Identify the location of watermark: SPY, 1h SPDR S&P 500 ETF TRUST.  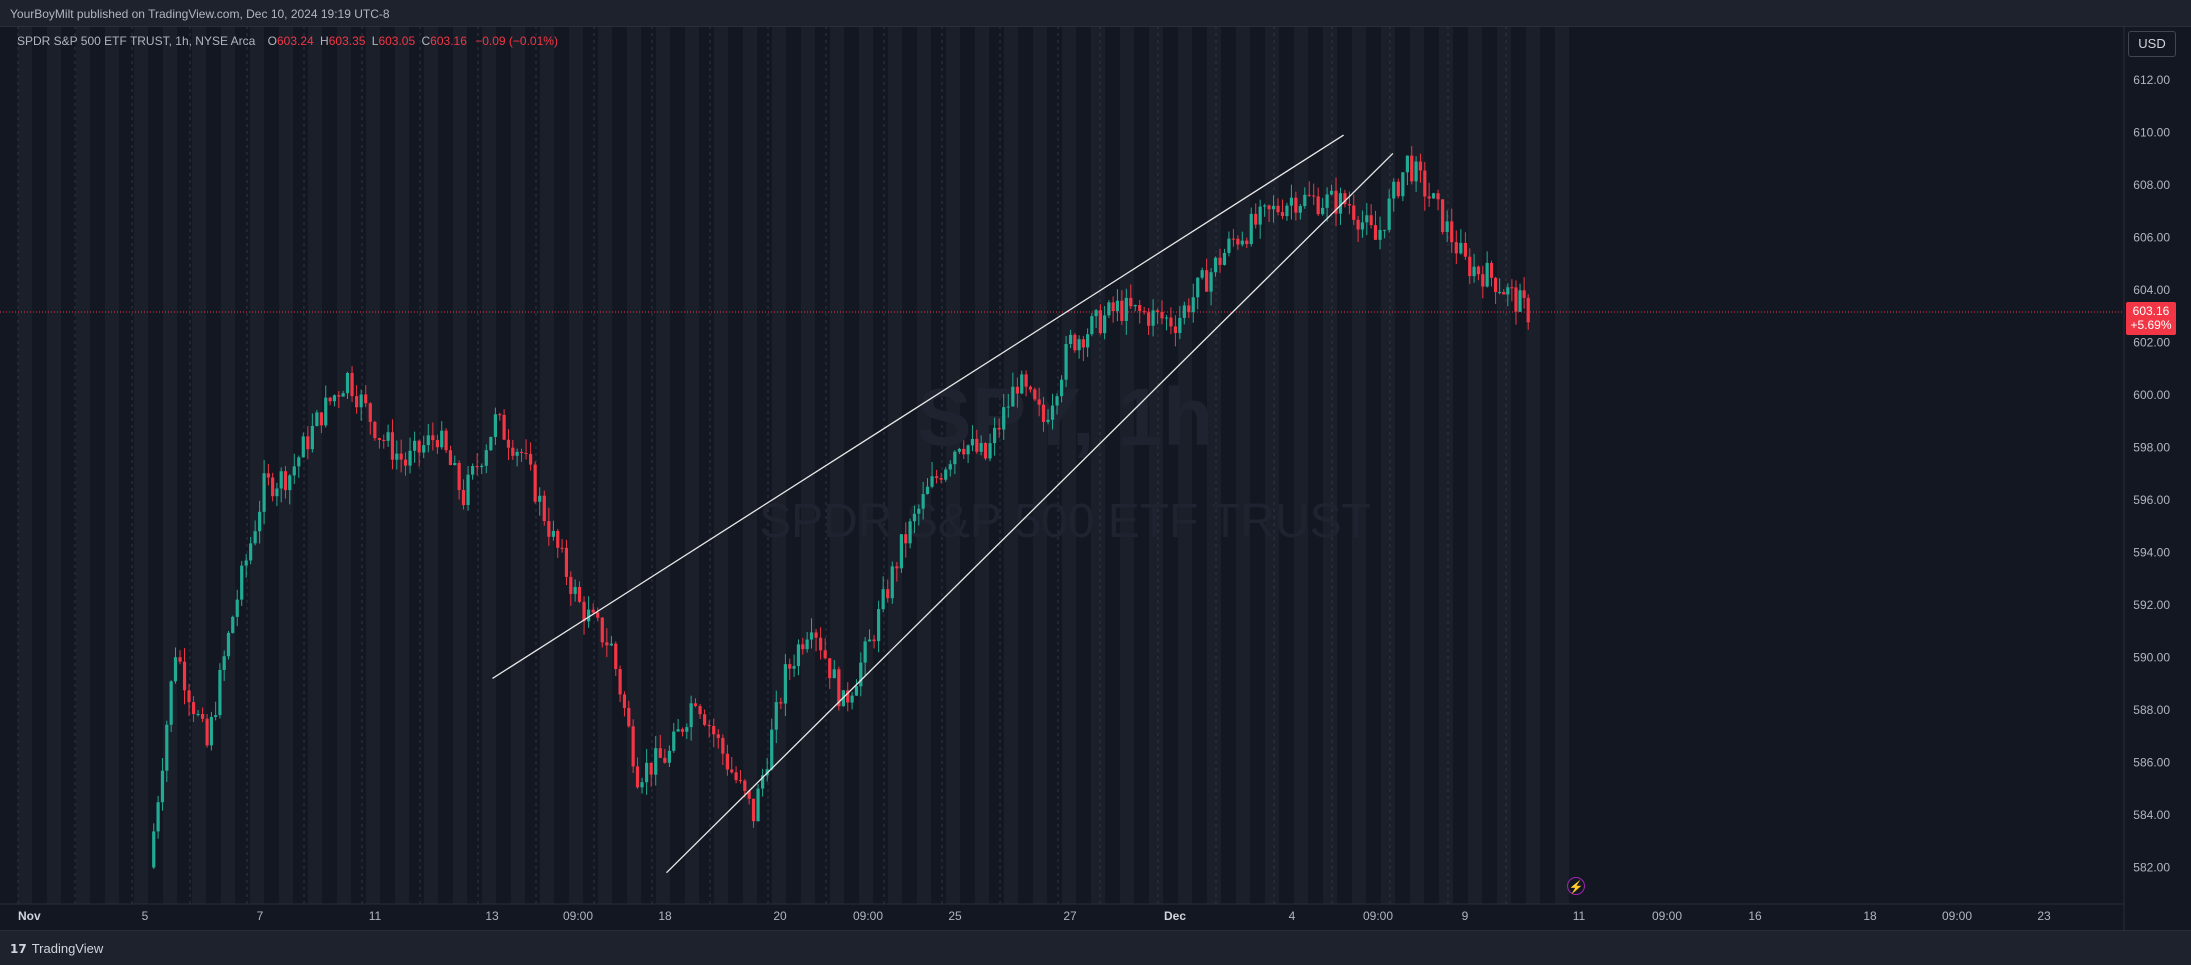
(1065, 460).